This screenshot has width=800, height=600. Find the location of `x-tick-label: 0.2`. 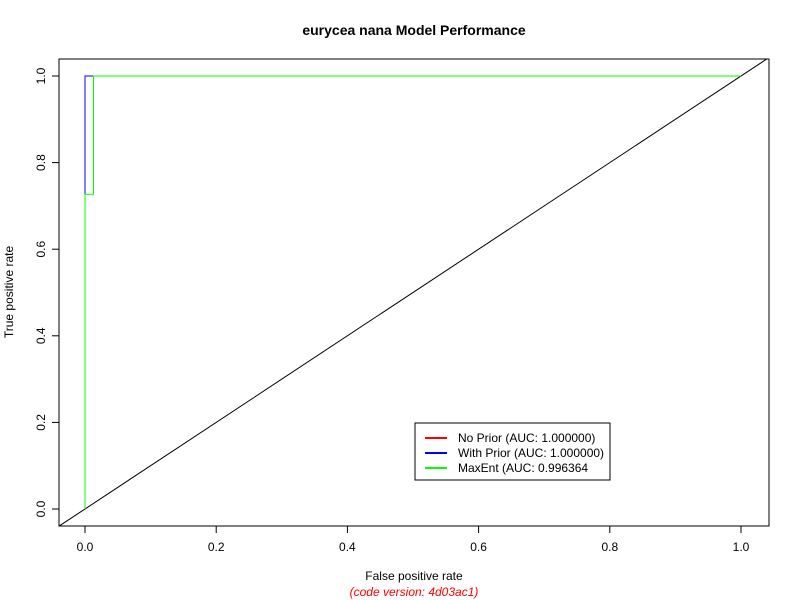

x-tick-label: 0.2 is located at coordinates (216, 547).